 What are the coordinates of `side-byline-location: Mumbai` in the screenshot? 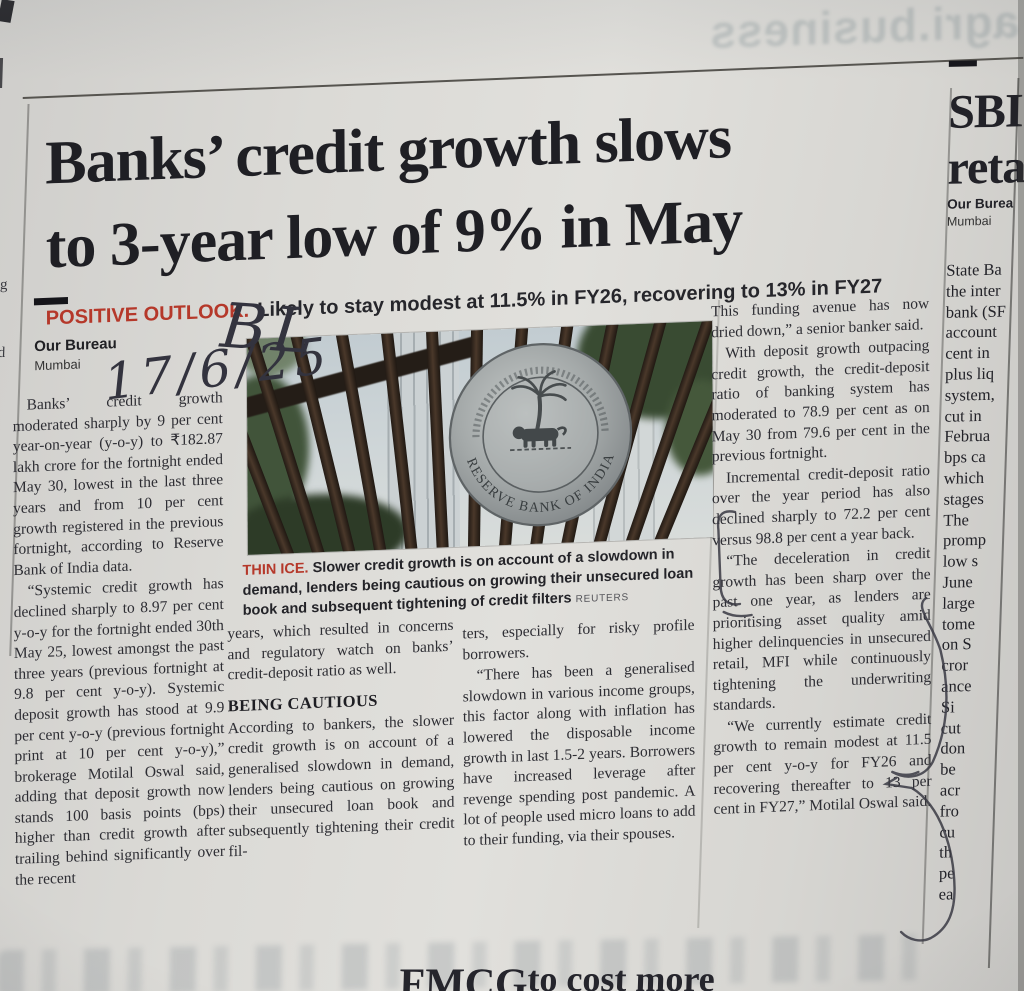 It's located at (969, 221).